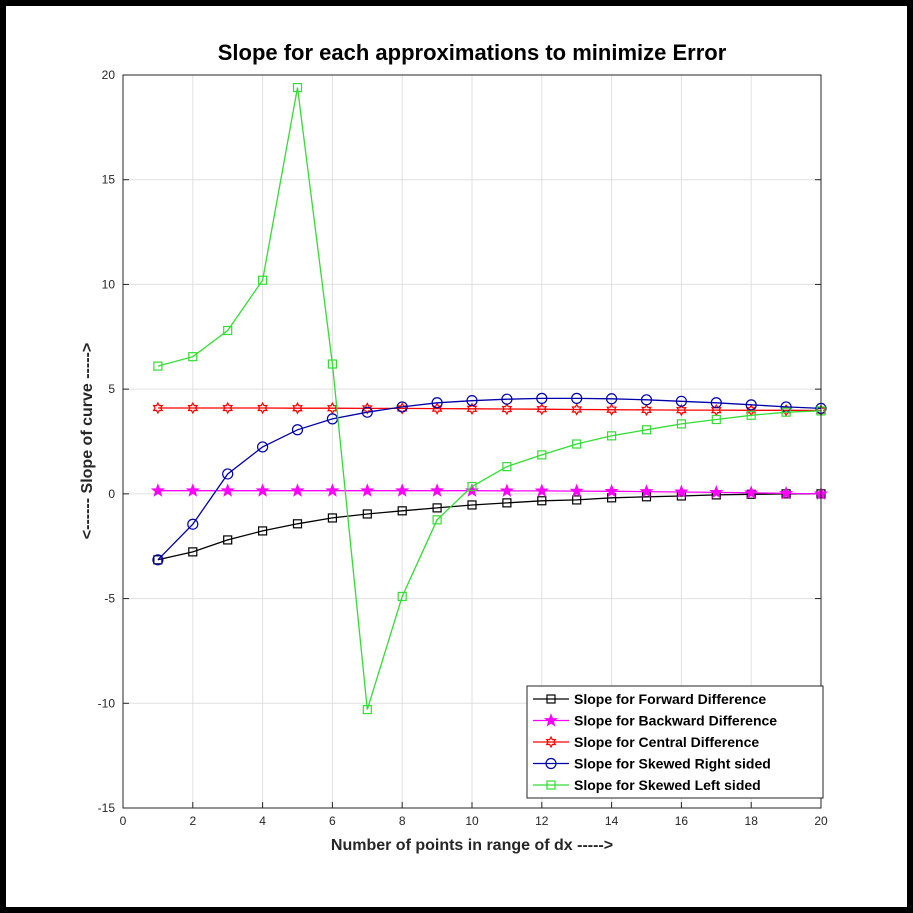  I want to click on y-axis-label: <------ Slope of curve ----->, so click(87, 441).